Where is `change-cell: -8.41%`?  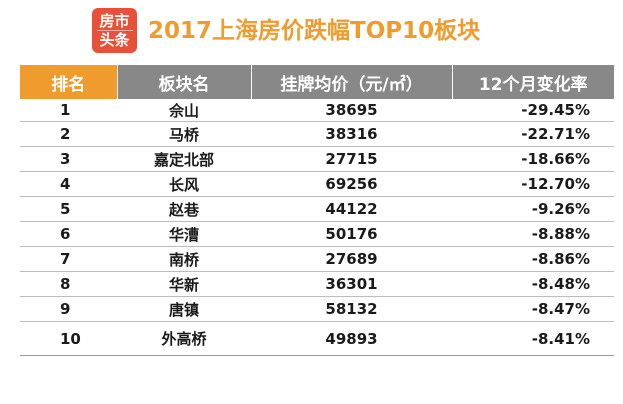
change-cell: -8.41% is located at coordinates (533, 338).